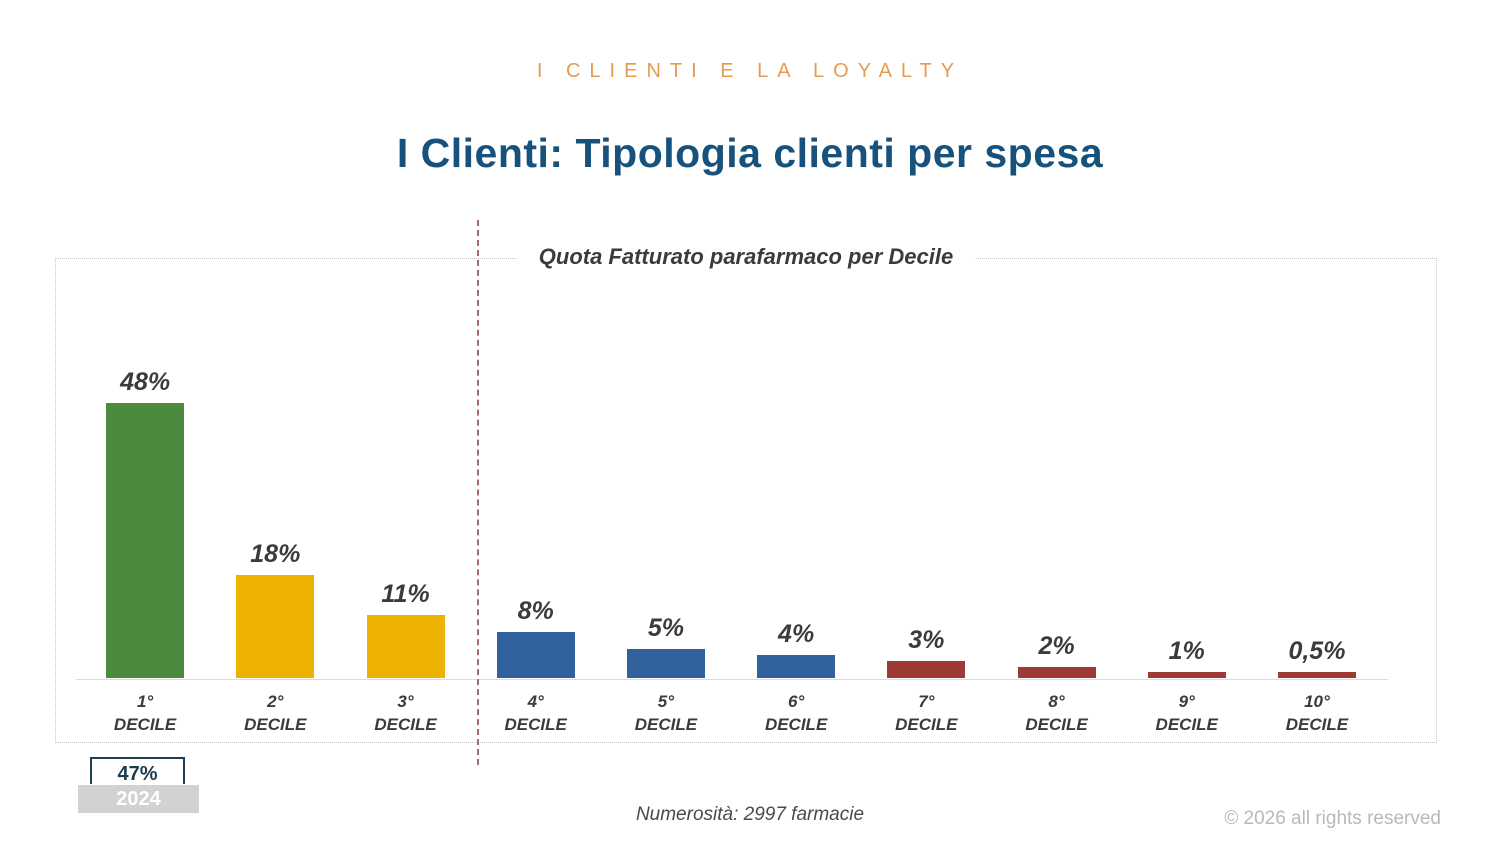 This screenshot has width=1500, height=844. I want to click on year-callout-value: 47%, so click(137, 774).